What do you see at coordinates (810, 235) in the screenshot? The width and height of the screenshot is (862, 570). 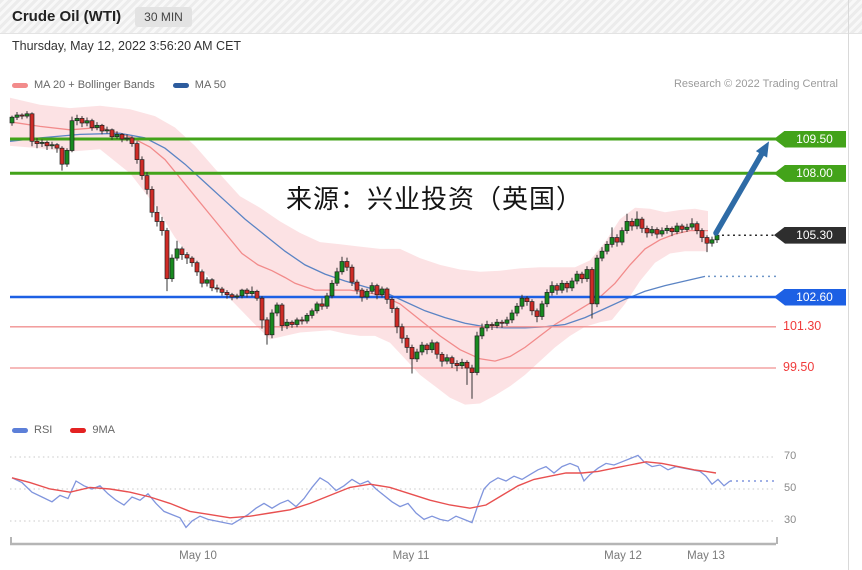 I see `price-badge-105.30: 105.30` at bounding box center [810, 235].